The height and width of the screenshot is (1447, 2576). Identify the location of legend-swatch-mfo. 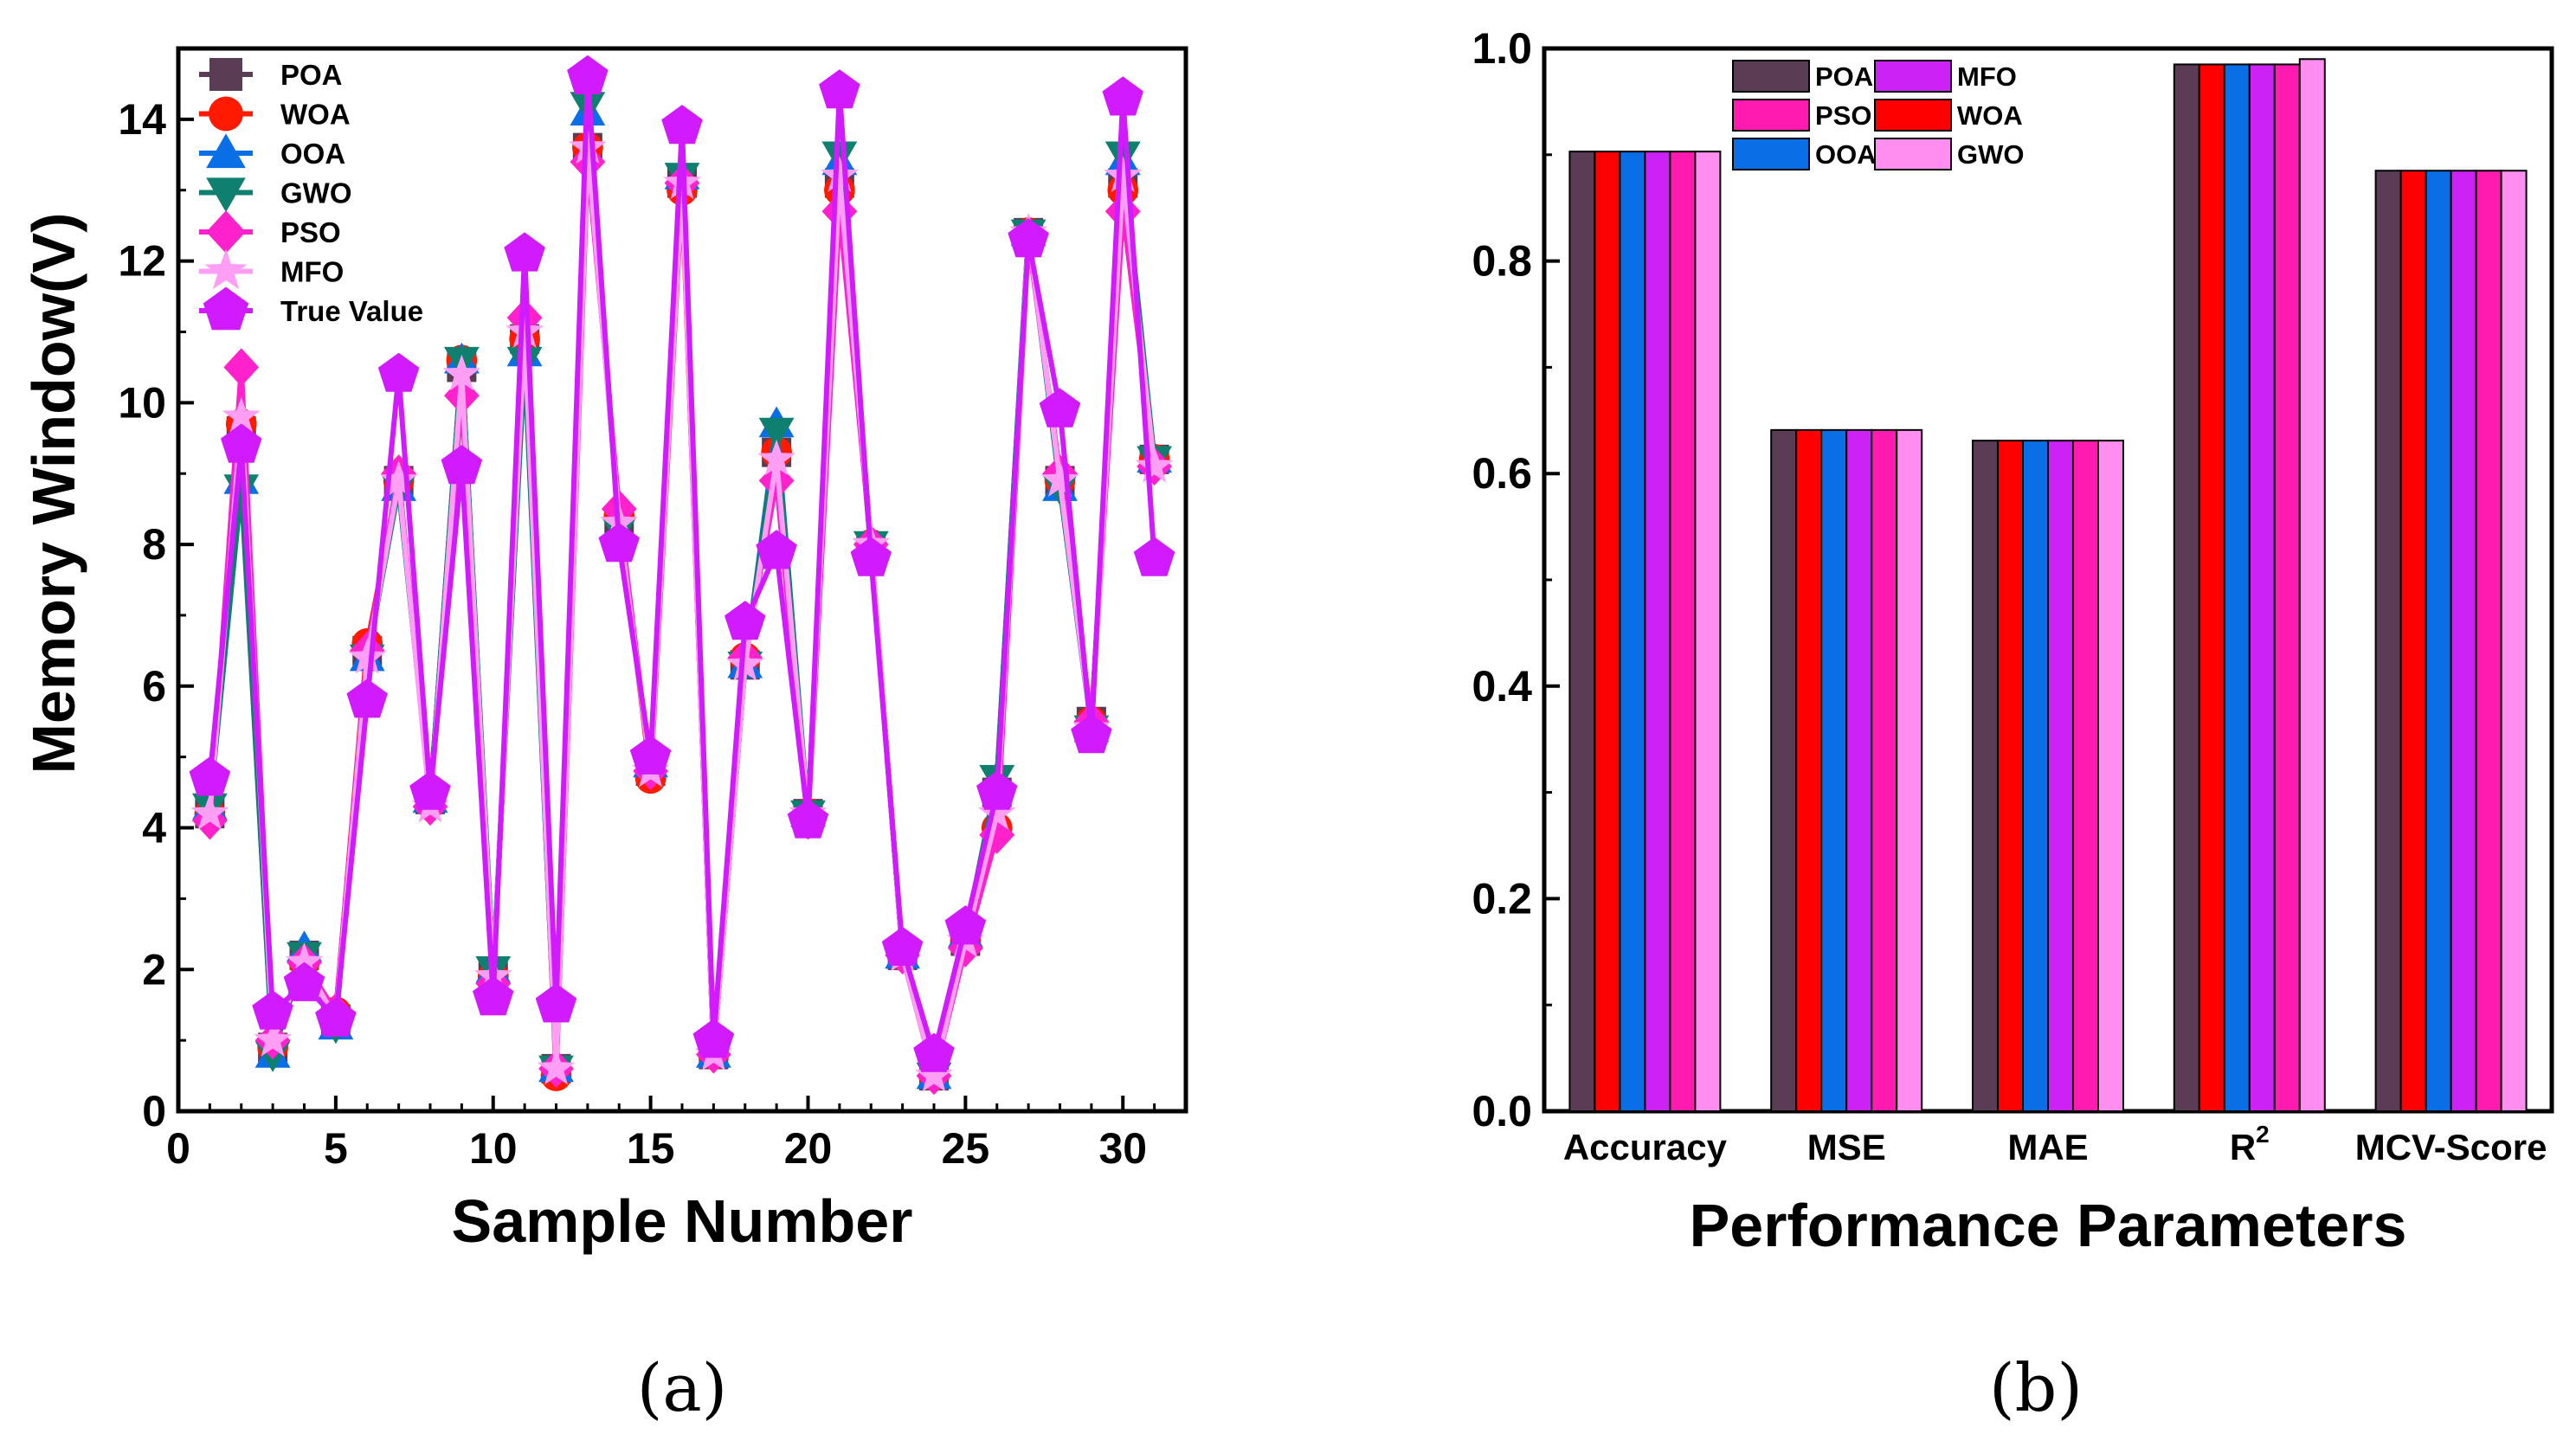
(1913, 76).